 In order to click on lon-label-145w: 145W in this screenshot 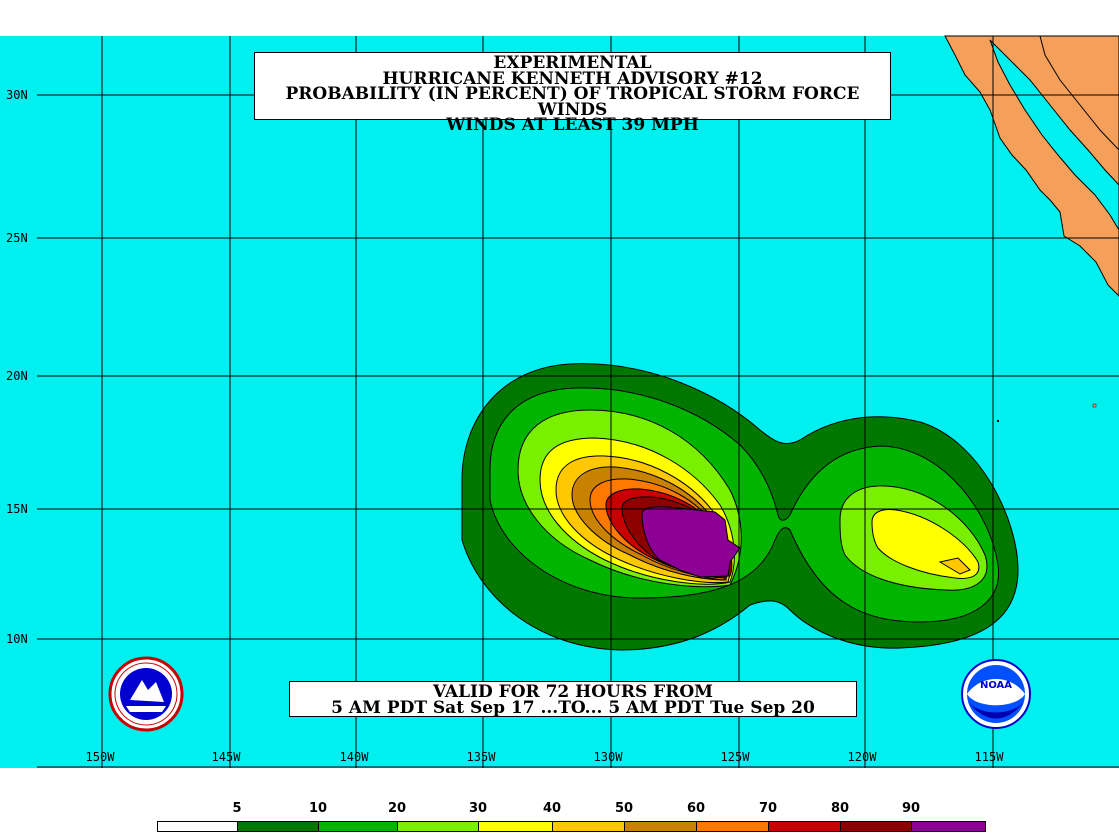, I will do `click(226, 757)`.